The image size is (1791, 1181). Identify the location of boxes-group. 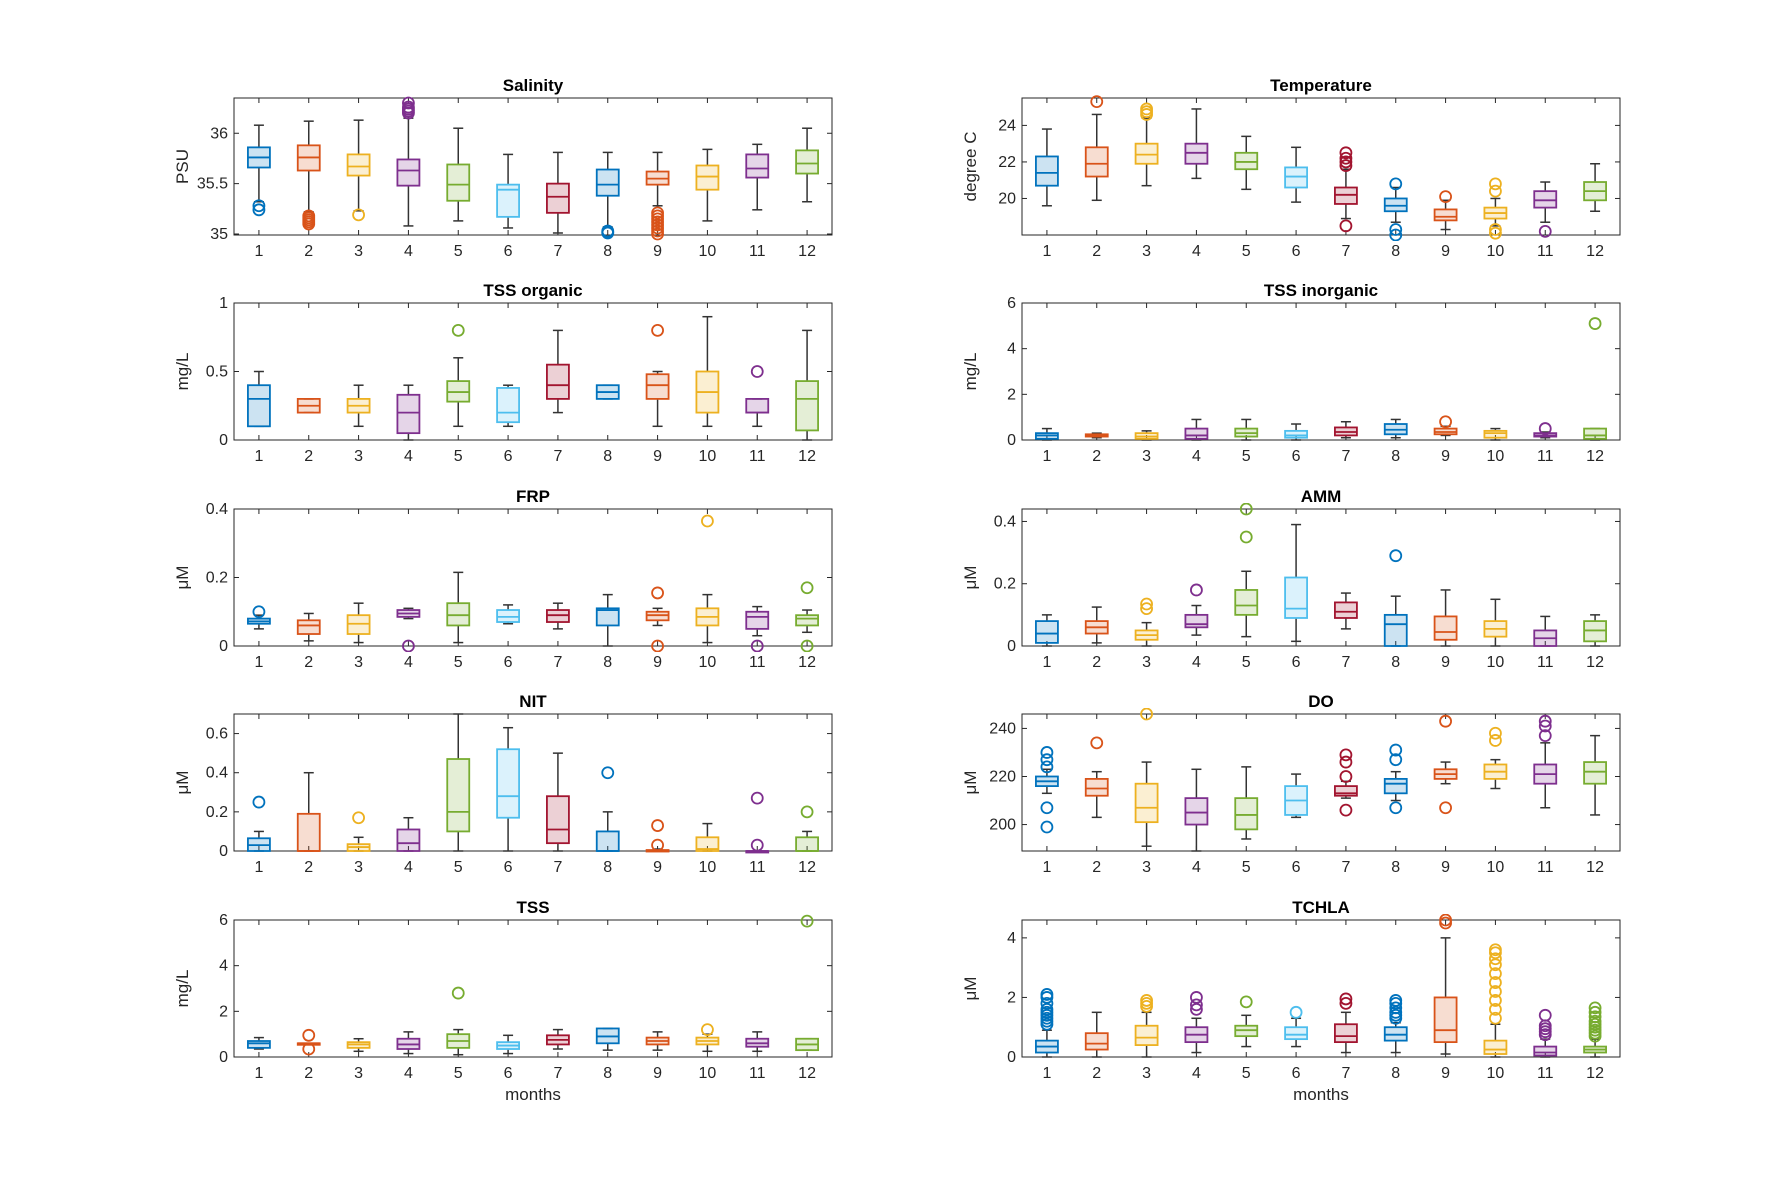
(1321, 379).